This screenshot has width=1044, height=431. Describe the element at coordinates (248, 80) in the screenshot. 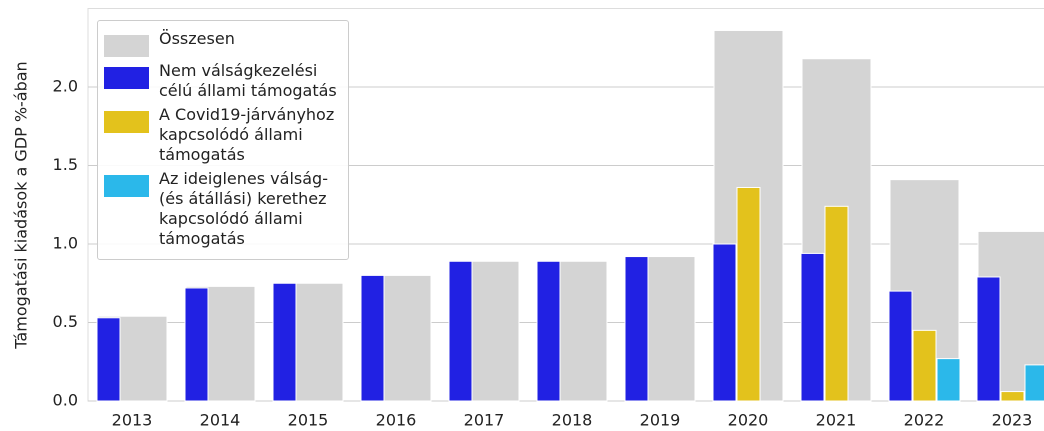

I see `legend-label: Nem válságkezelési célú állami támogatás` at that location.